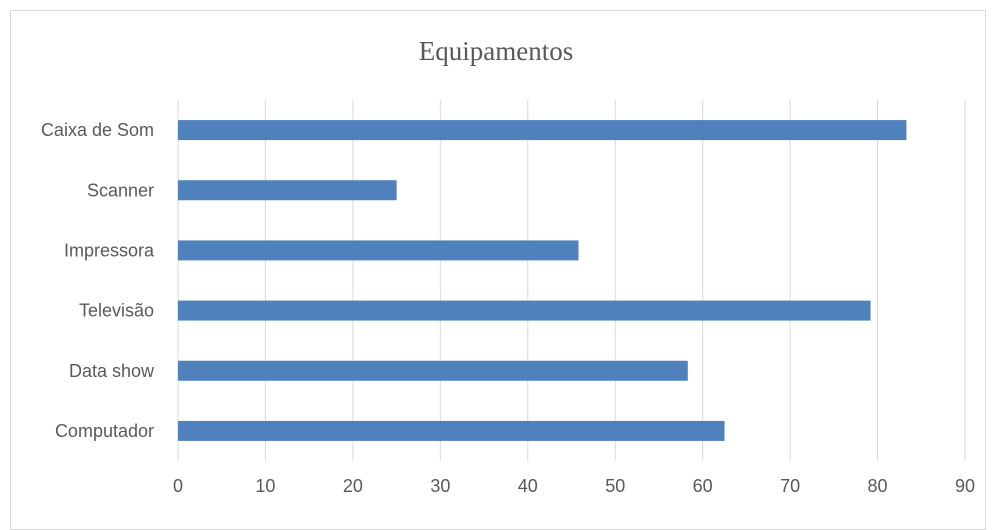 The height and width of the screenshot is (530, 992). I want to click on x-tick-label: 10, so click(265, 486).